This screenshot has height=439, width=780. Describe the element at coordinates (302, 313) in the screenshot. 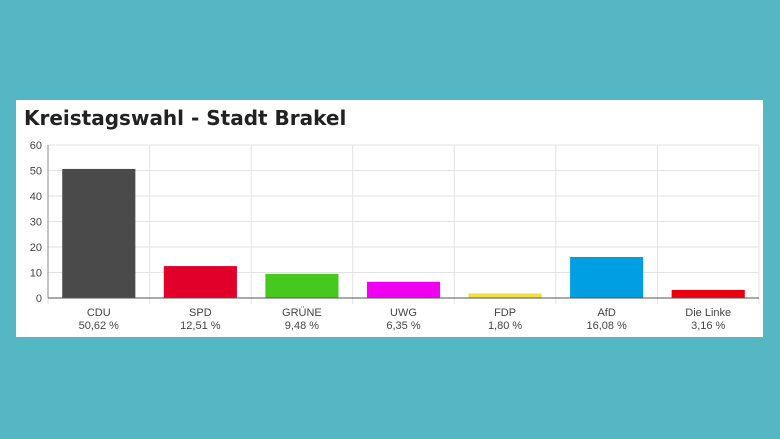

I see `x-category-label: GRÜNE` at that location.